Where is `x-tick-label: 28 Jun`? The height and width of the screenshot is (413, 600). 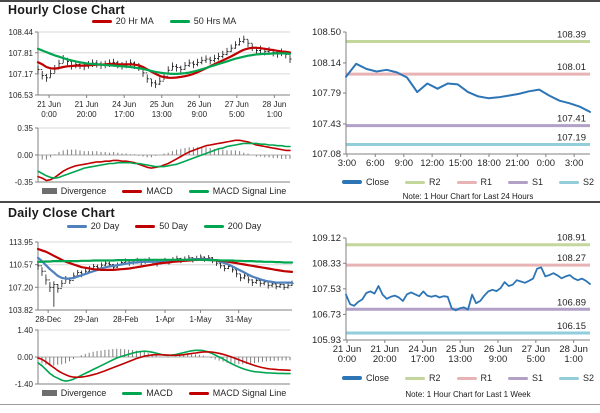
x-tick-label: 28 Jun is located at coordinates (573, 349).